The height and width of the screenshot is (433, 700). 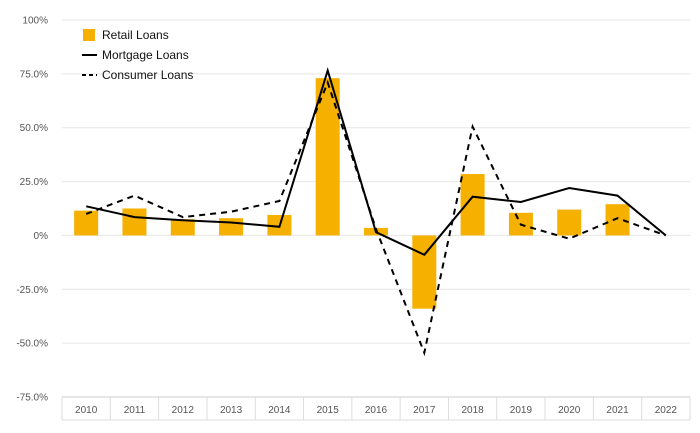 What do you see at coordinates (183, 410) in the screenshot?
I see `x-tick-label: 2012` at bounding box center [183, 410].